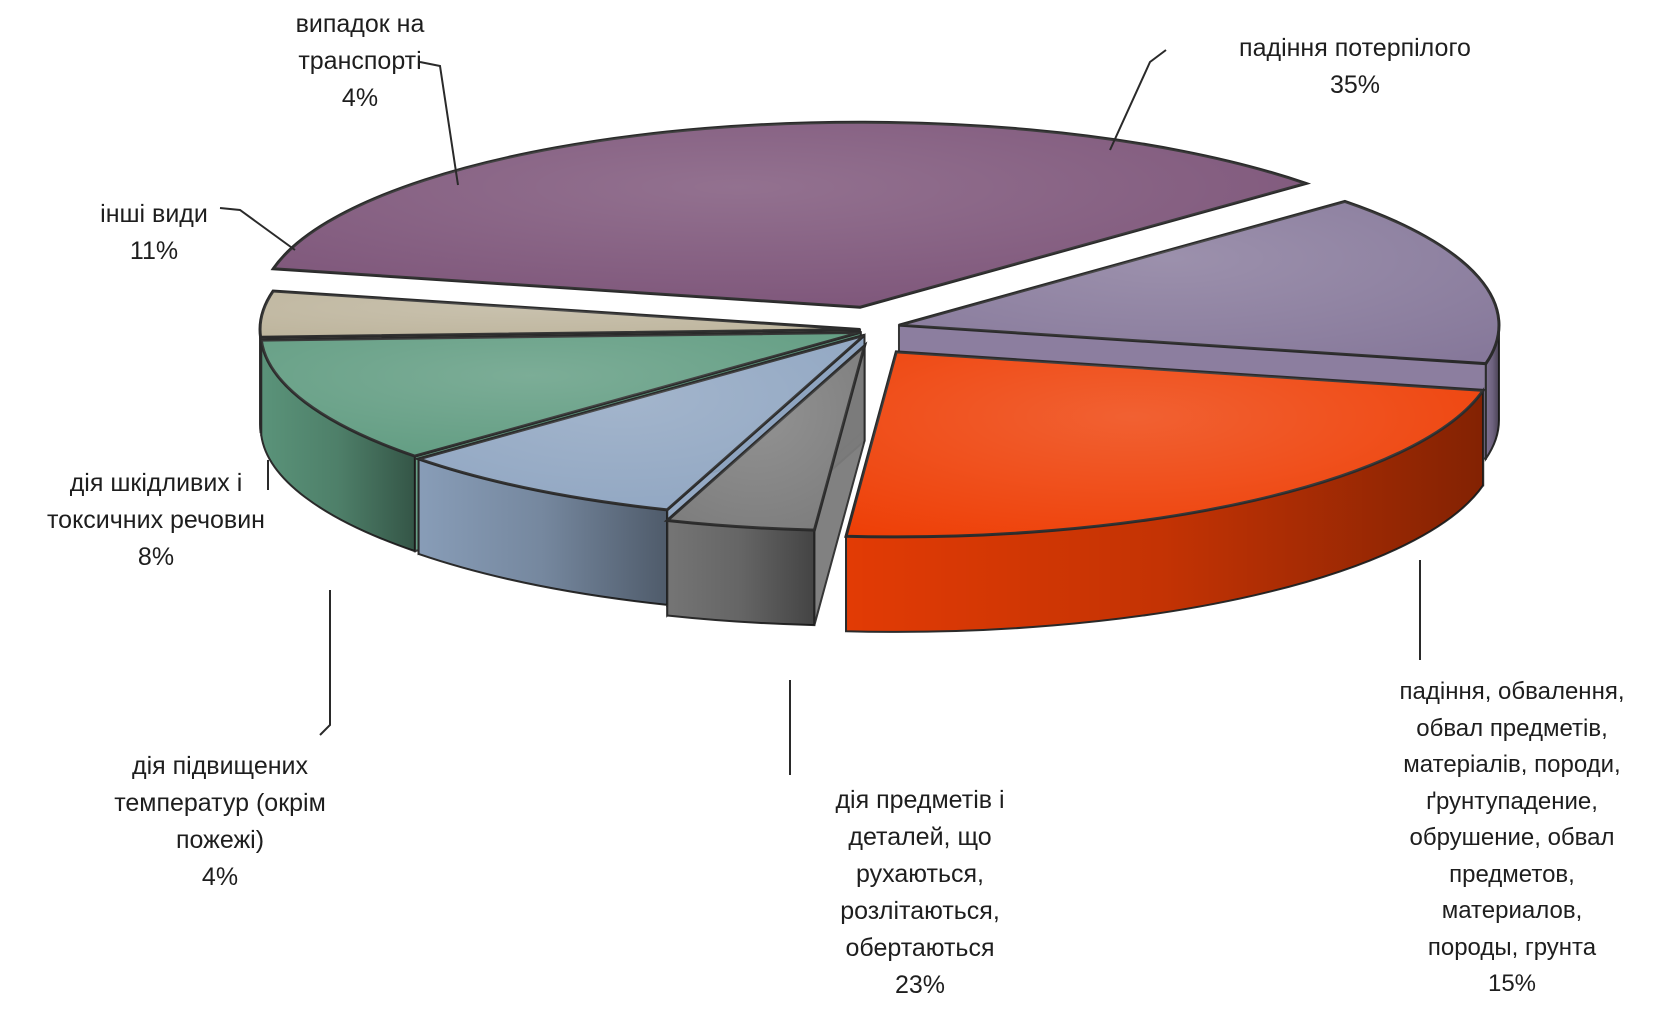 The image size is (1675, 1013). Describe the element at coordinates (1355, 67) in the screenshot. I see `slice-label: падіння потерпілого 35%` at that location.